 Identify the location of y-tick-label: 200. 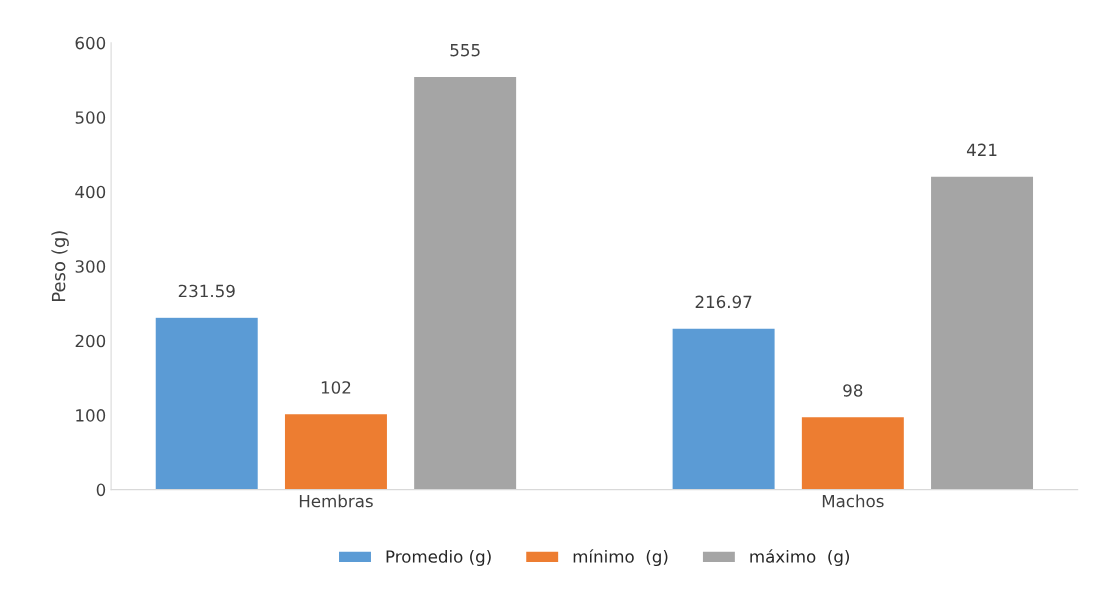
(90, 341).